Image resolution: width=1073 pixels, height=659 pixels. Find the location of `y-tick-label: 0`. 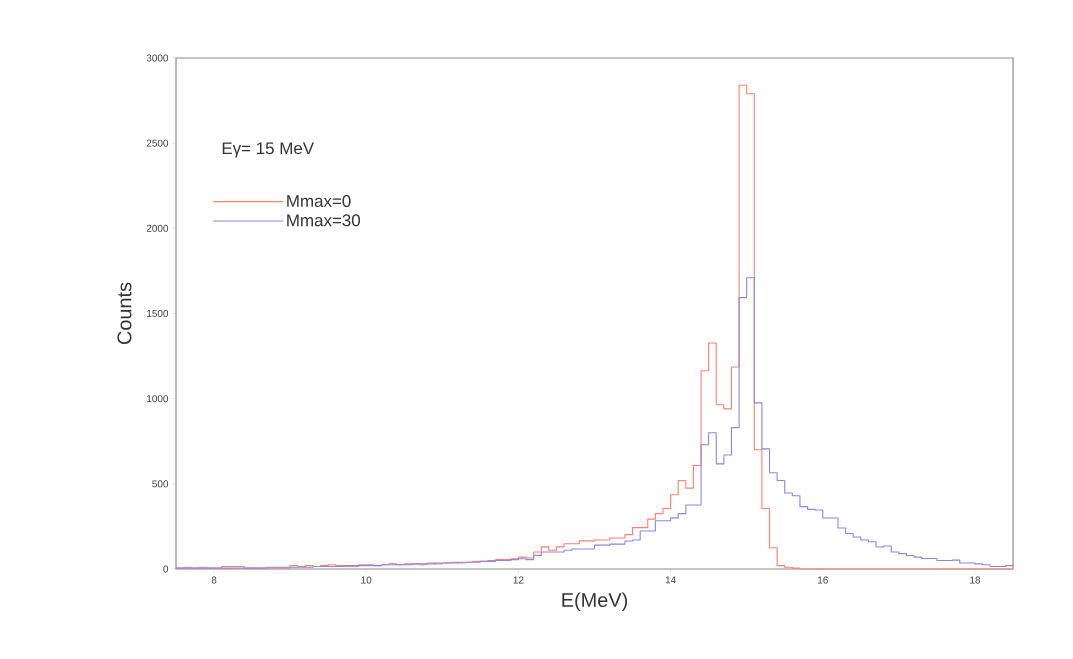

y-tick-label: 0 is located at coordinates (166, 569).